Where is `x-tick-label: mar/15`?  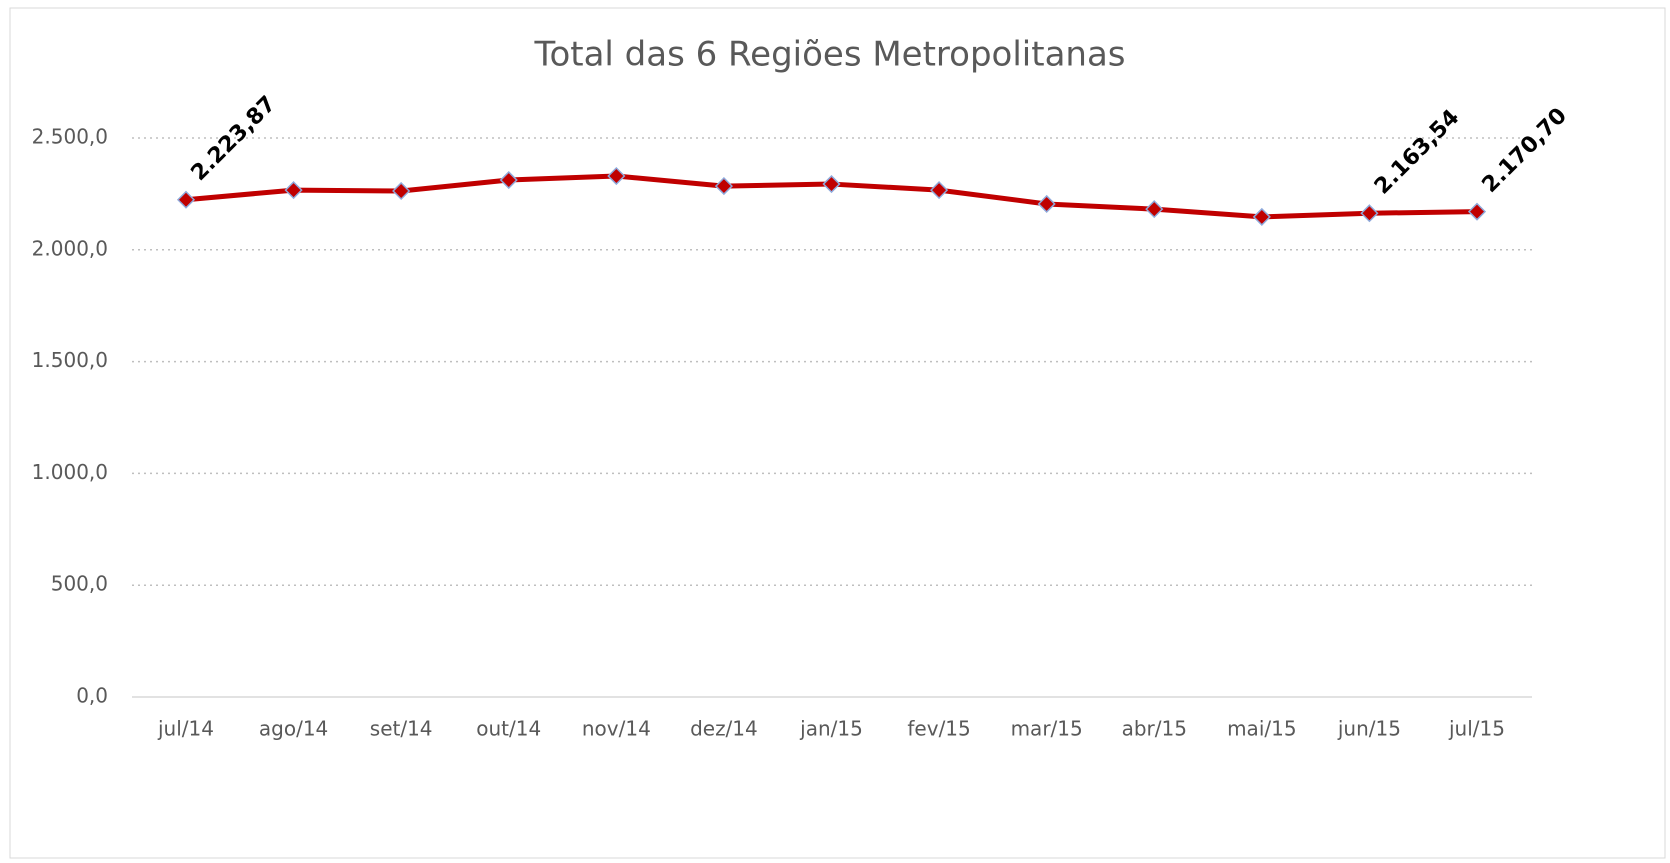
x-tick-label: mar/15 is located at coordinates (1047, 729).